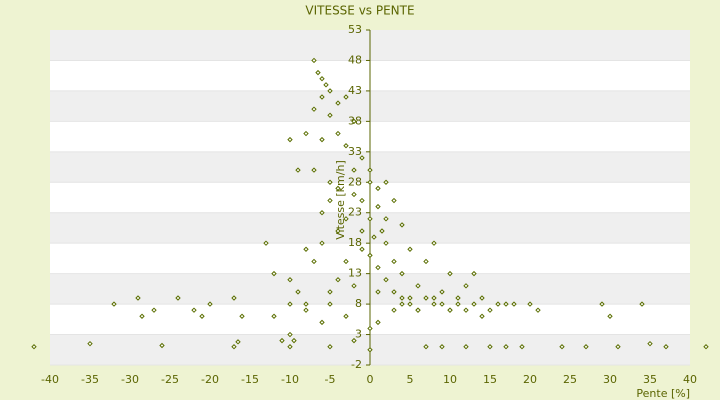 This screenshot has height=400, width=720. What do you see at coordinates (290, 379) in the screenshot?
I see `x-tick-label: -10` at bounding box center [290, 379].